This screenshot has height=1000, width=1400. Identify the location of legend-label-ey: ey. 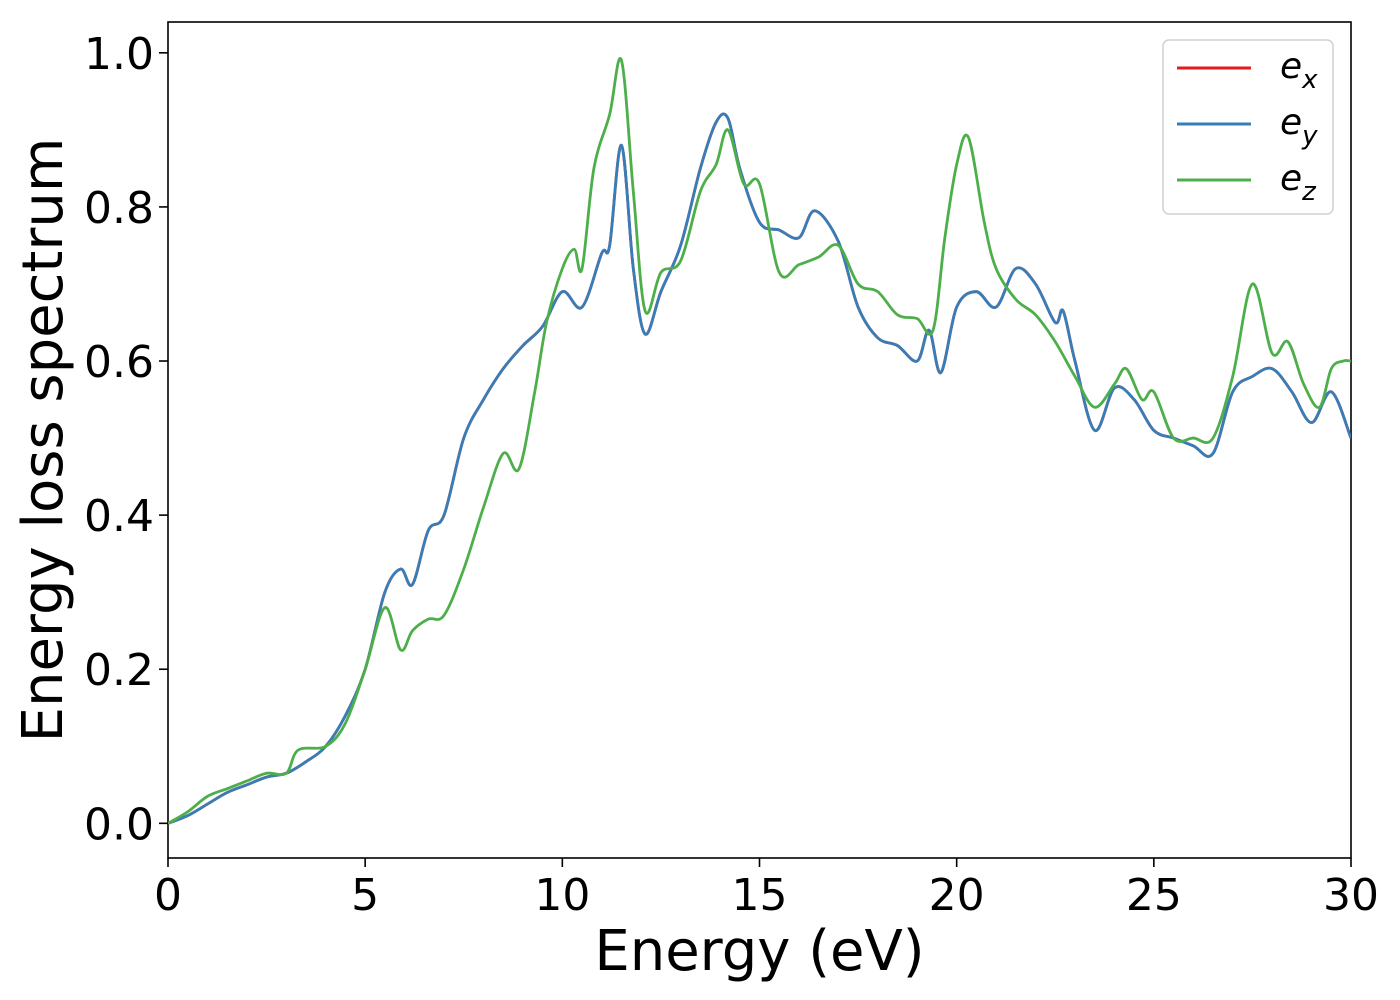
(1299, 126).